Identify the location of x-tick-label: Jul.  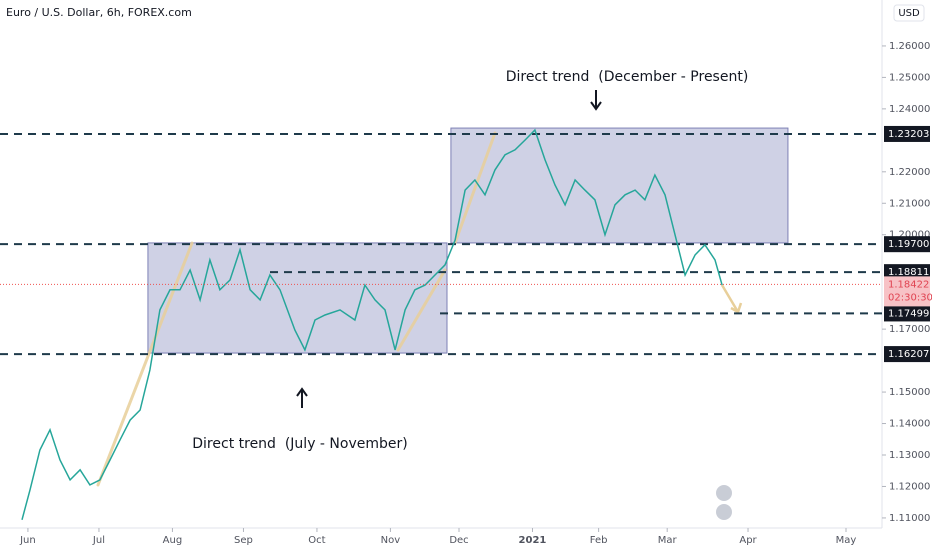
(98, 540).